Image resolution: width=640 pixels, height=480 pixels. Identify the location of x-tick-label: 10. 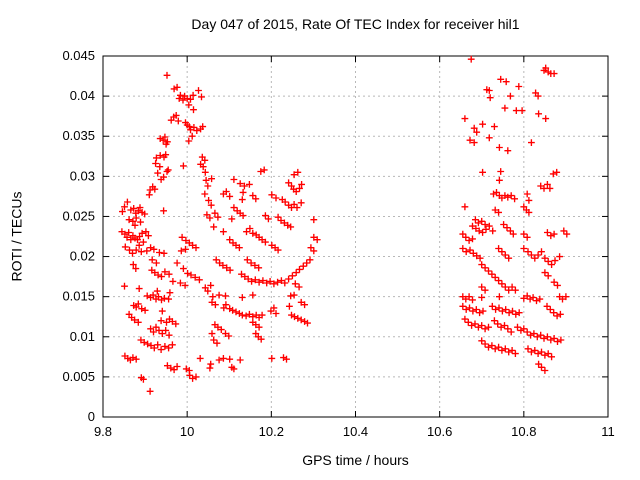
(187, 431).